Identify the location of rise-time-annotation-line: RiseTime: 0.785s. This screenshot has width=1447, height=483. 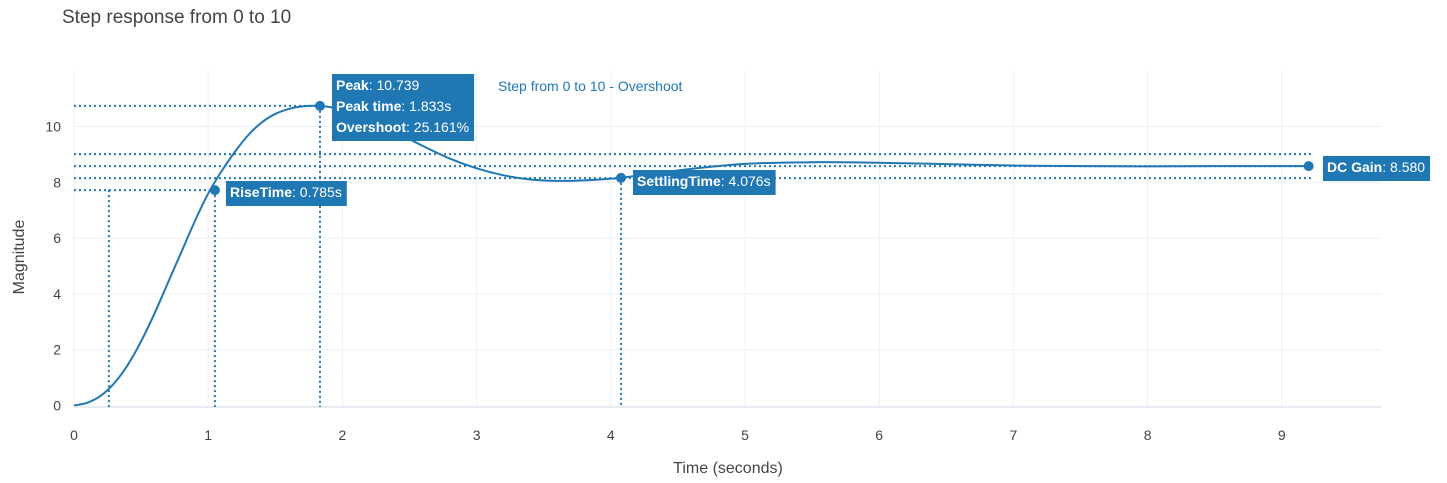
(286, 192).